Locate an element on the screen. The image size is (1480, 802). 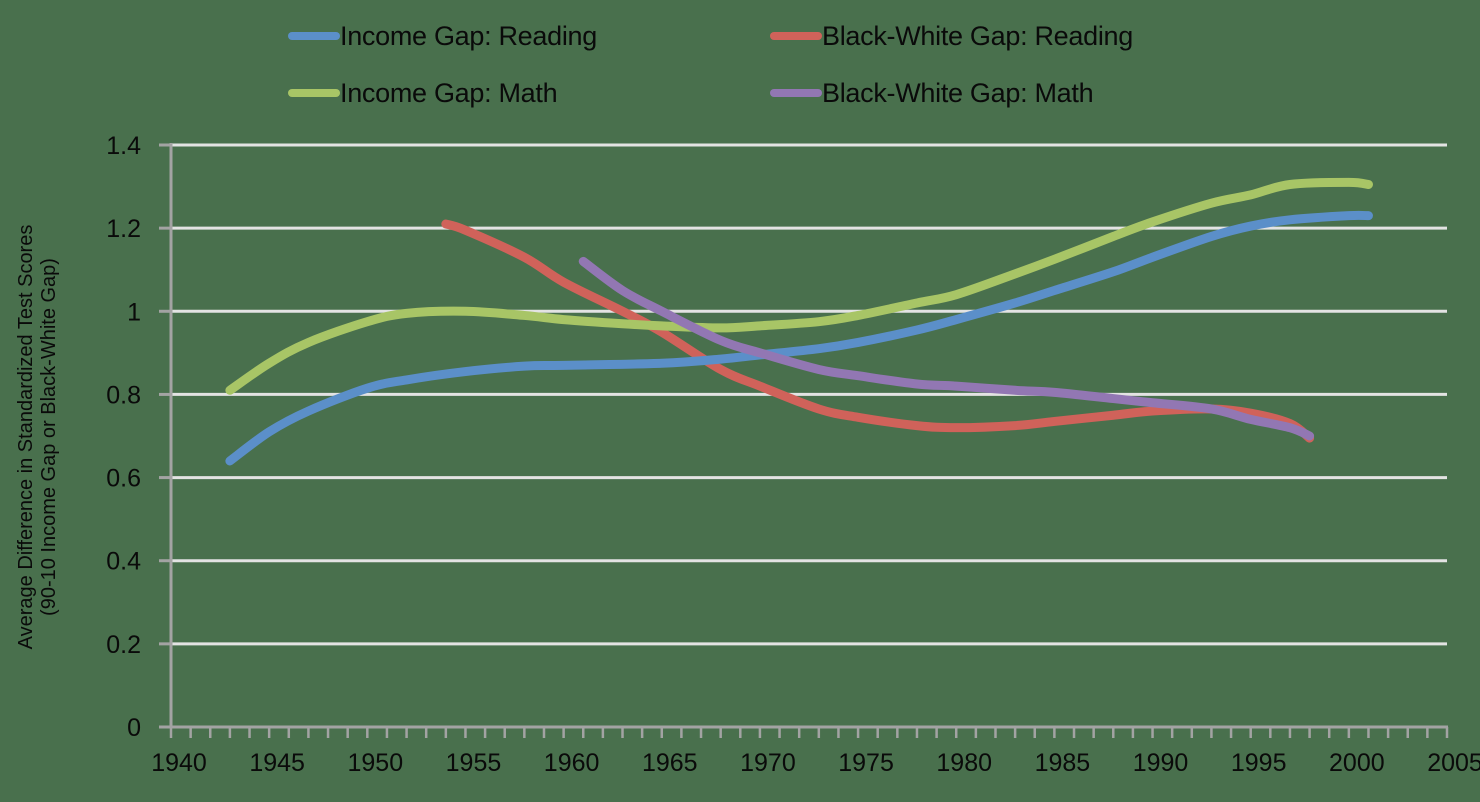
y-tick-label: 0.8 is located at coordinates (123, 395).